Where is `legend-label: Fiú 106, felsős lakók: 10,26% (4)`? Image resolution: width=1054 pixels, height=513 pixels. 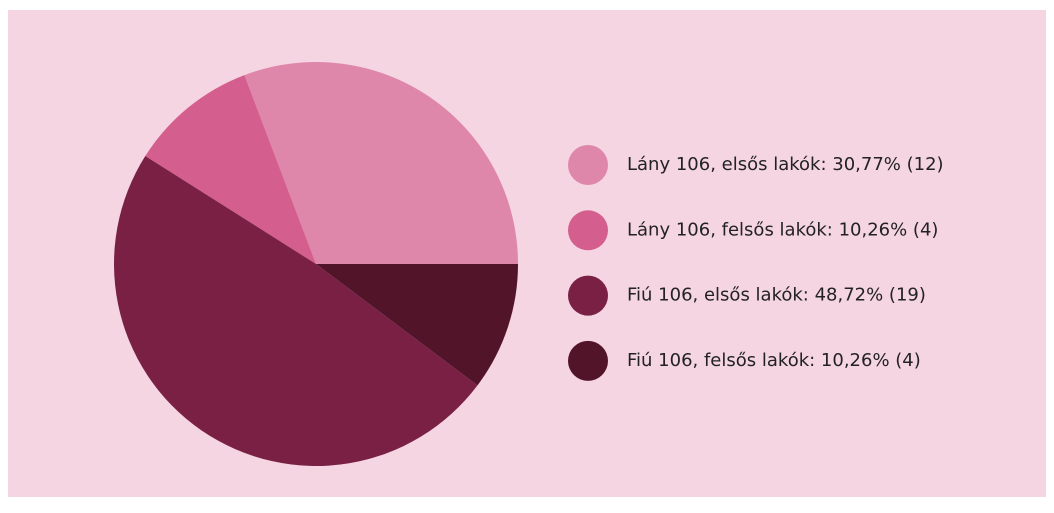
legend-label: Fiú 106, felsős lakók: 10,26% (4) is located at coordinates (774, 360).